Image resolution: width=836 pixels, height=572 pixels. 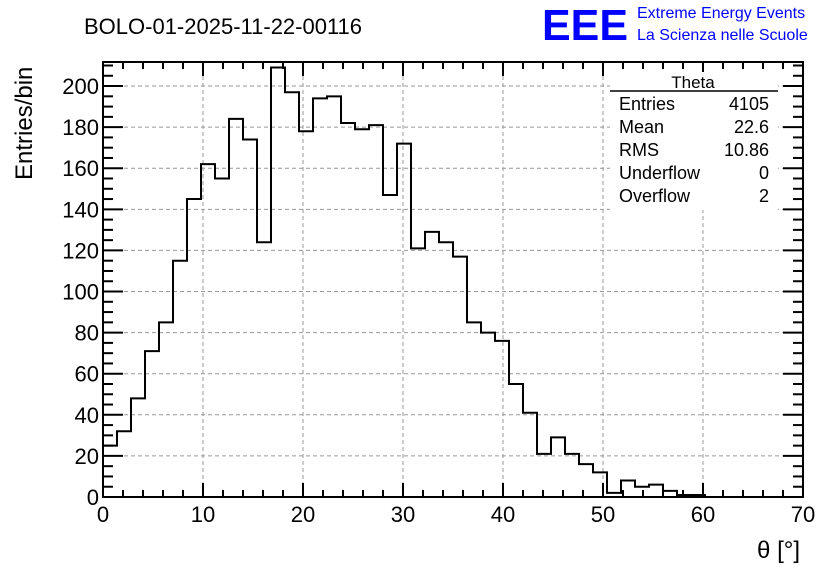 What do you see at coordinates (87, 456) in the screenshot?
I see `y-tick-label: 20` at bounding box center [87, 456].